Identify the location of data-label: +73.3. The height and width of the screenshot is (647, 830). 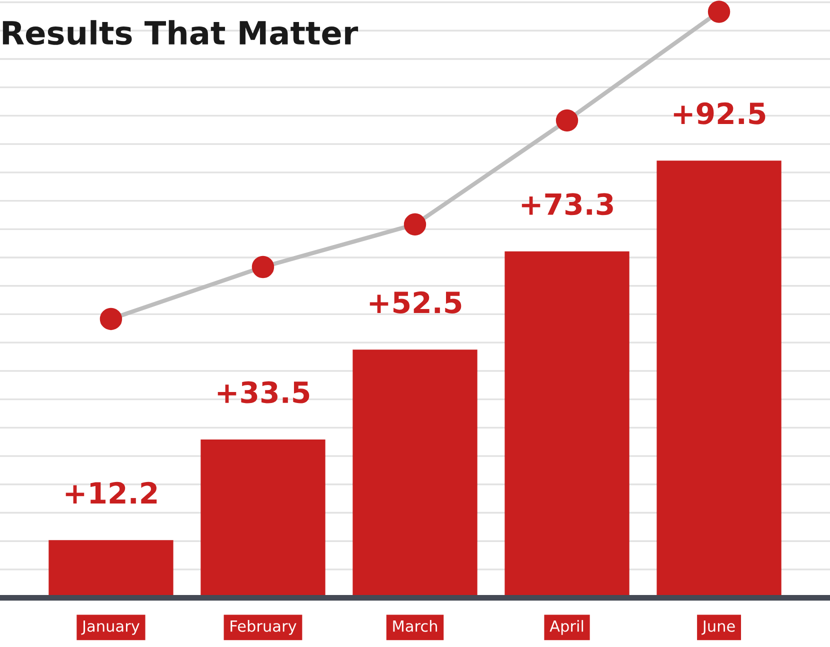
(567, 204).